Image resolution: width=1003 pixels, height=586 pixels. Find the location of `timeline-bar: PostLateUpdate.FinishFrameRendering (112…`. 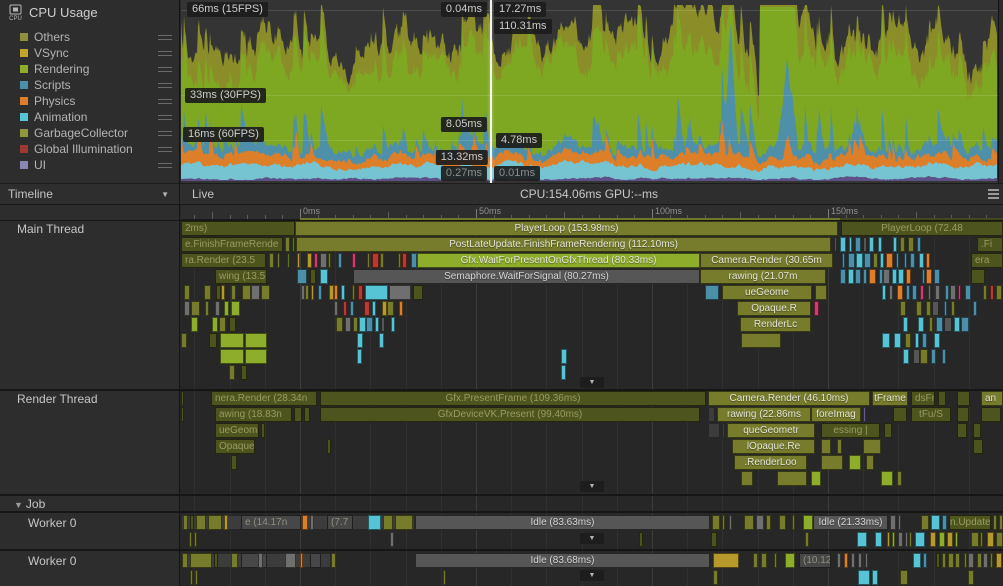

timeline-bar: PostLateUpdate.FinishFrameRendering (112… is located at coordinates (563, 244).